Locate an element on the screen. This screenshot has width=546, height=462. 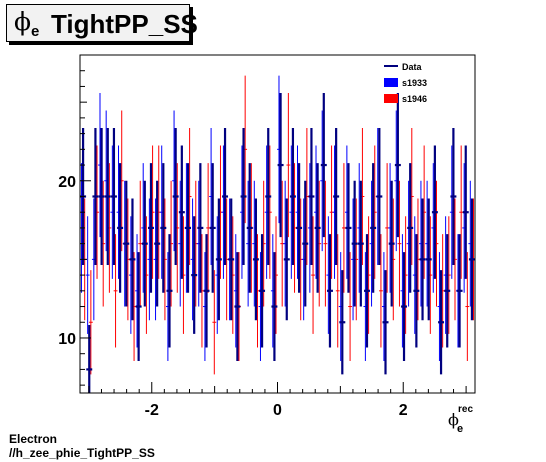
legend: Data s1933 s1946 is located at coordinates (405, 83).